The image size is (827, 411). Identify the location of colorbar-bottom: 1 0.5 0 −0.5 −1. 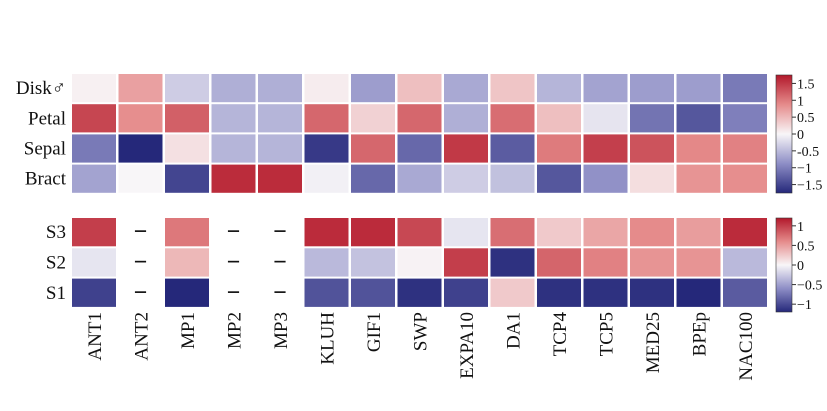
(798, 265).